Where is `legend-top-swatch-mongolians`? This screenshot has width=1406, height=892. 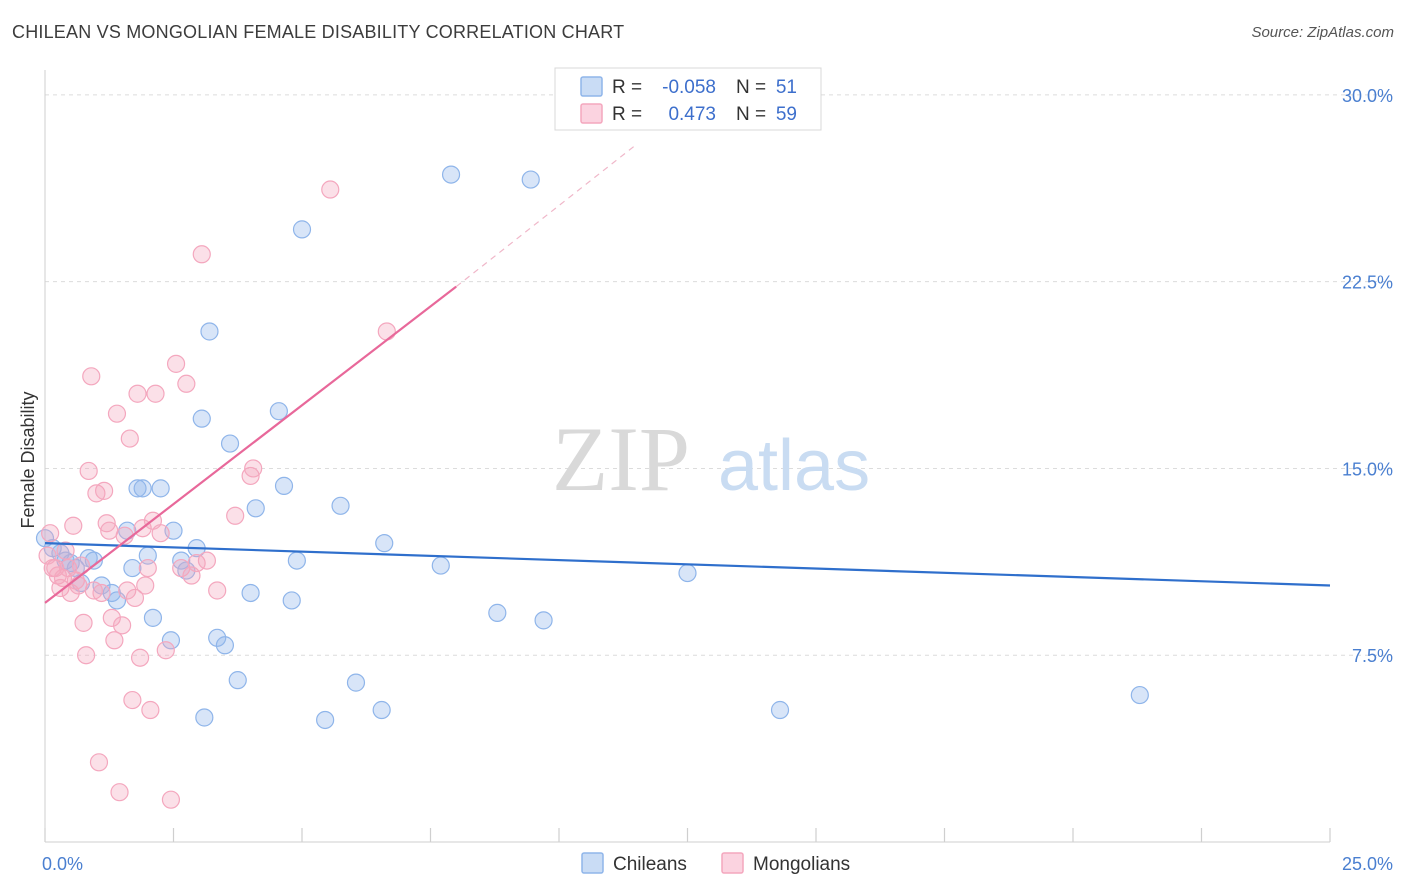 legend-top-swatch-mongolians is located at coordinates (591, 113).